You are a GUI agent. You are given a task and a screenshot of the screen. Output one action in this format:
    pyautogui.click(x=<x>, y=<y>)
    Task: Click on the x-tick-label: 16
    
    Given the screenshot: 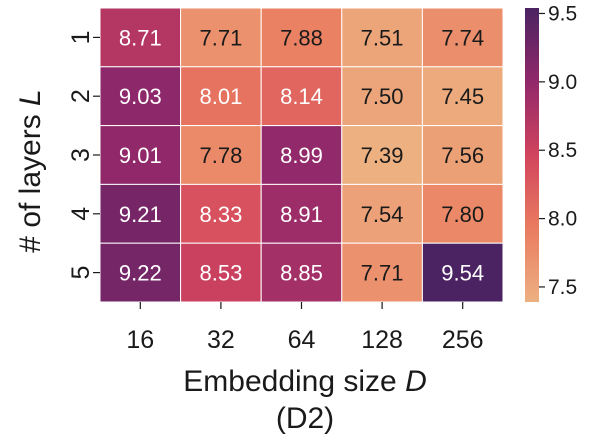 What is the action you would take?
    pyautogui.click(x=140, y=340)
    